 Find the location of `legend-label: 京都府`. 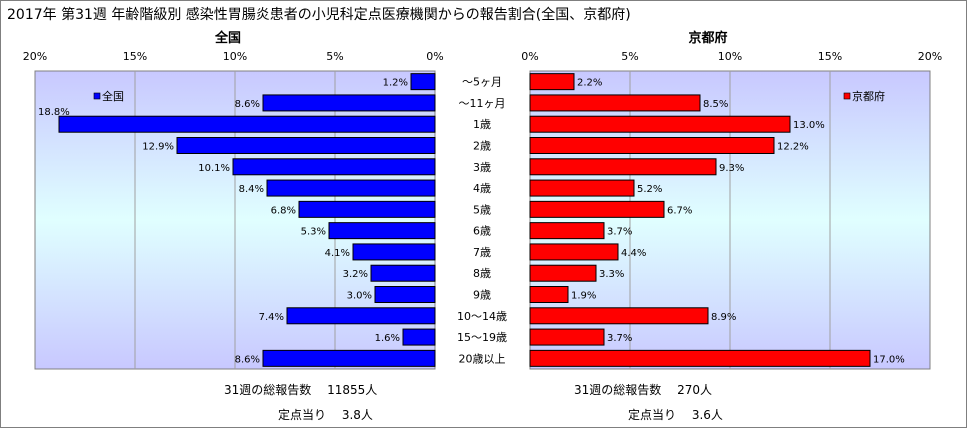

legend-label: 京都府 is located at coordinates (868, 96).